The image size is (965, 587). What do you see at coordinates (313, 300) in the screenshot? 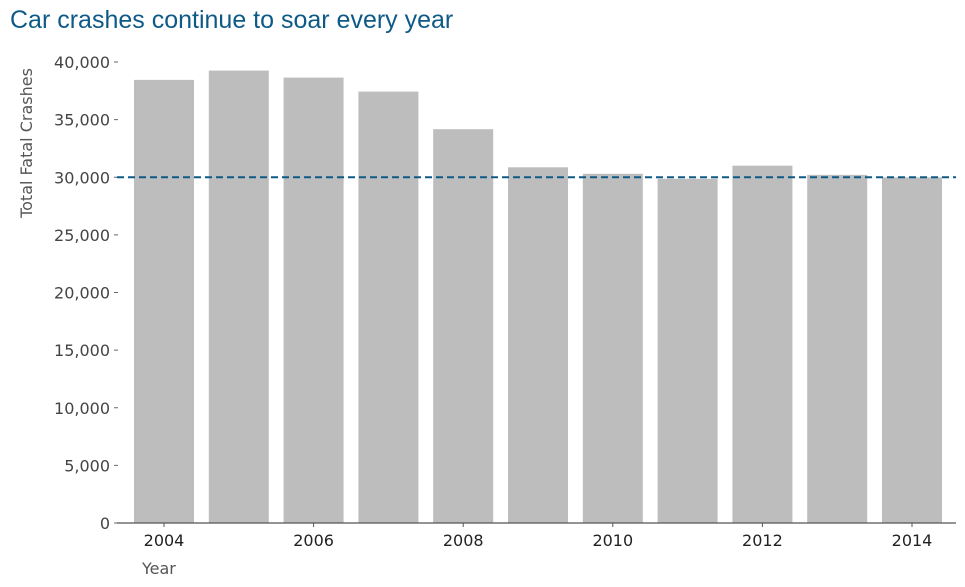
I see `bar-2006` at bounding box center [313, 300].